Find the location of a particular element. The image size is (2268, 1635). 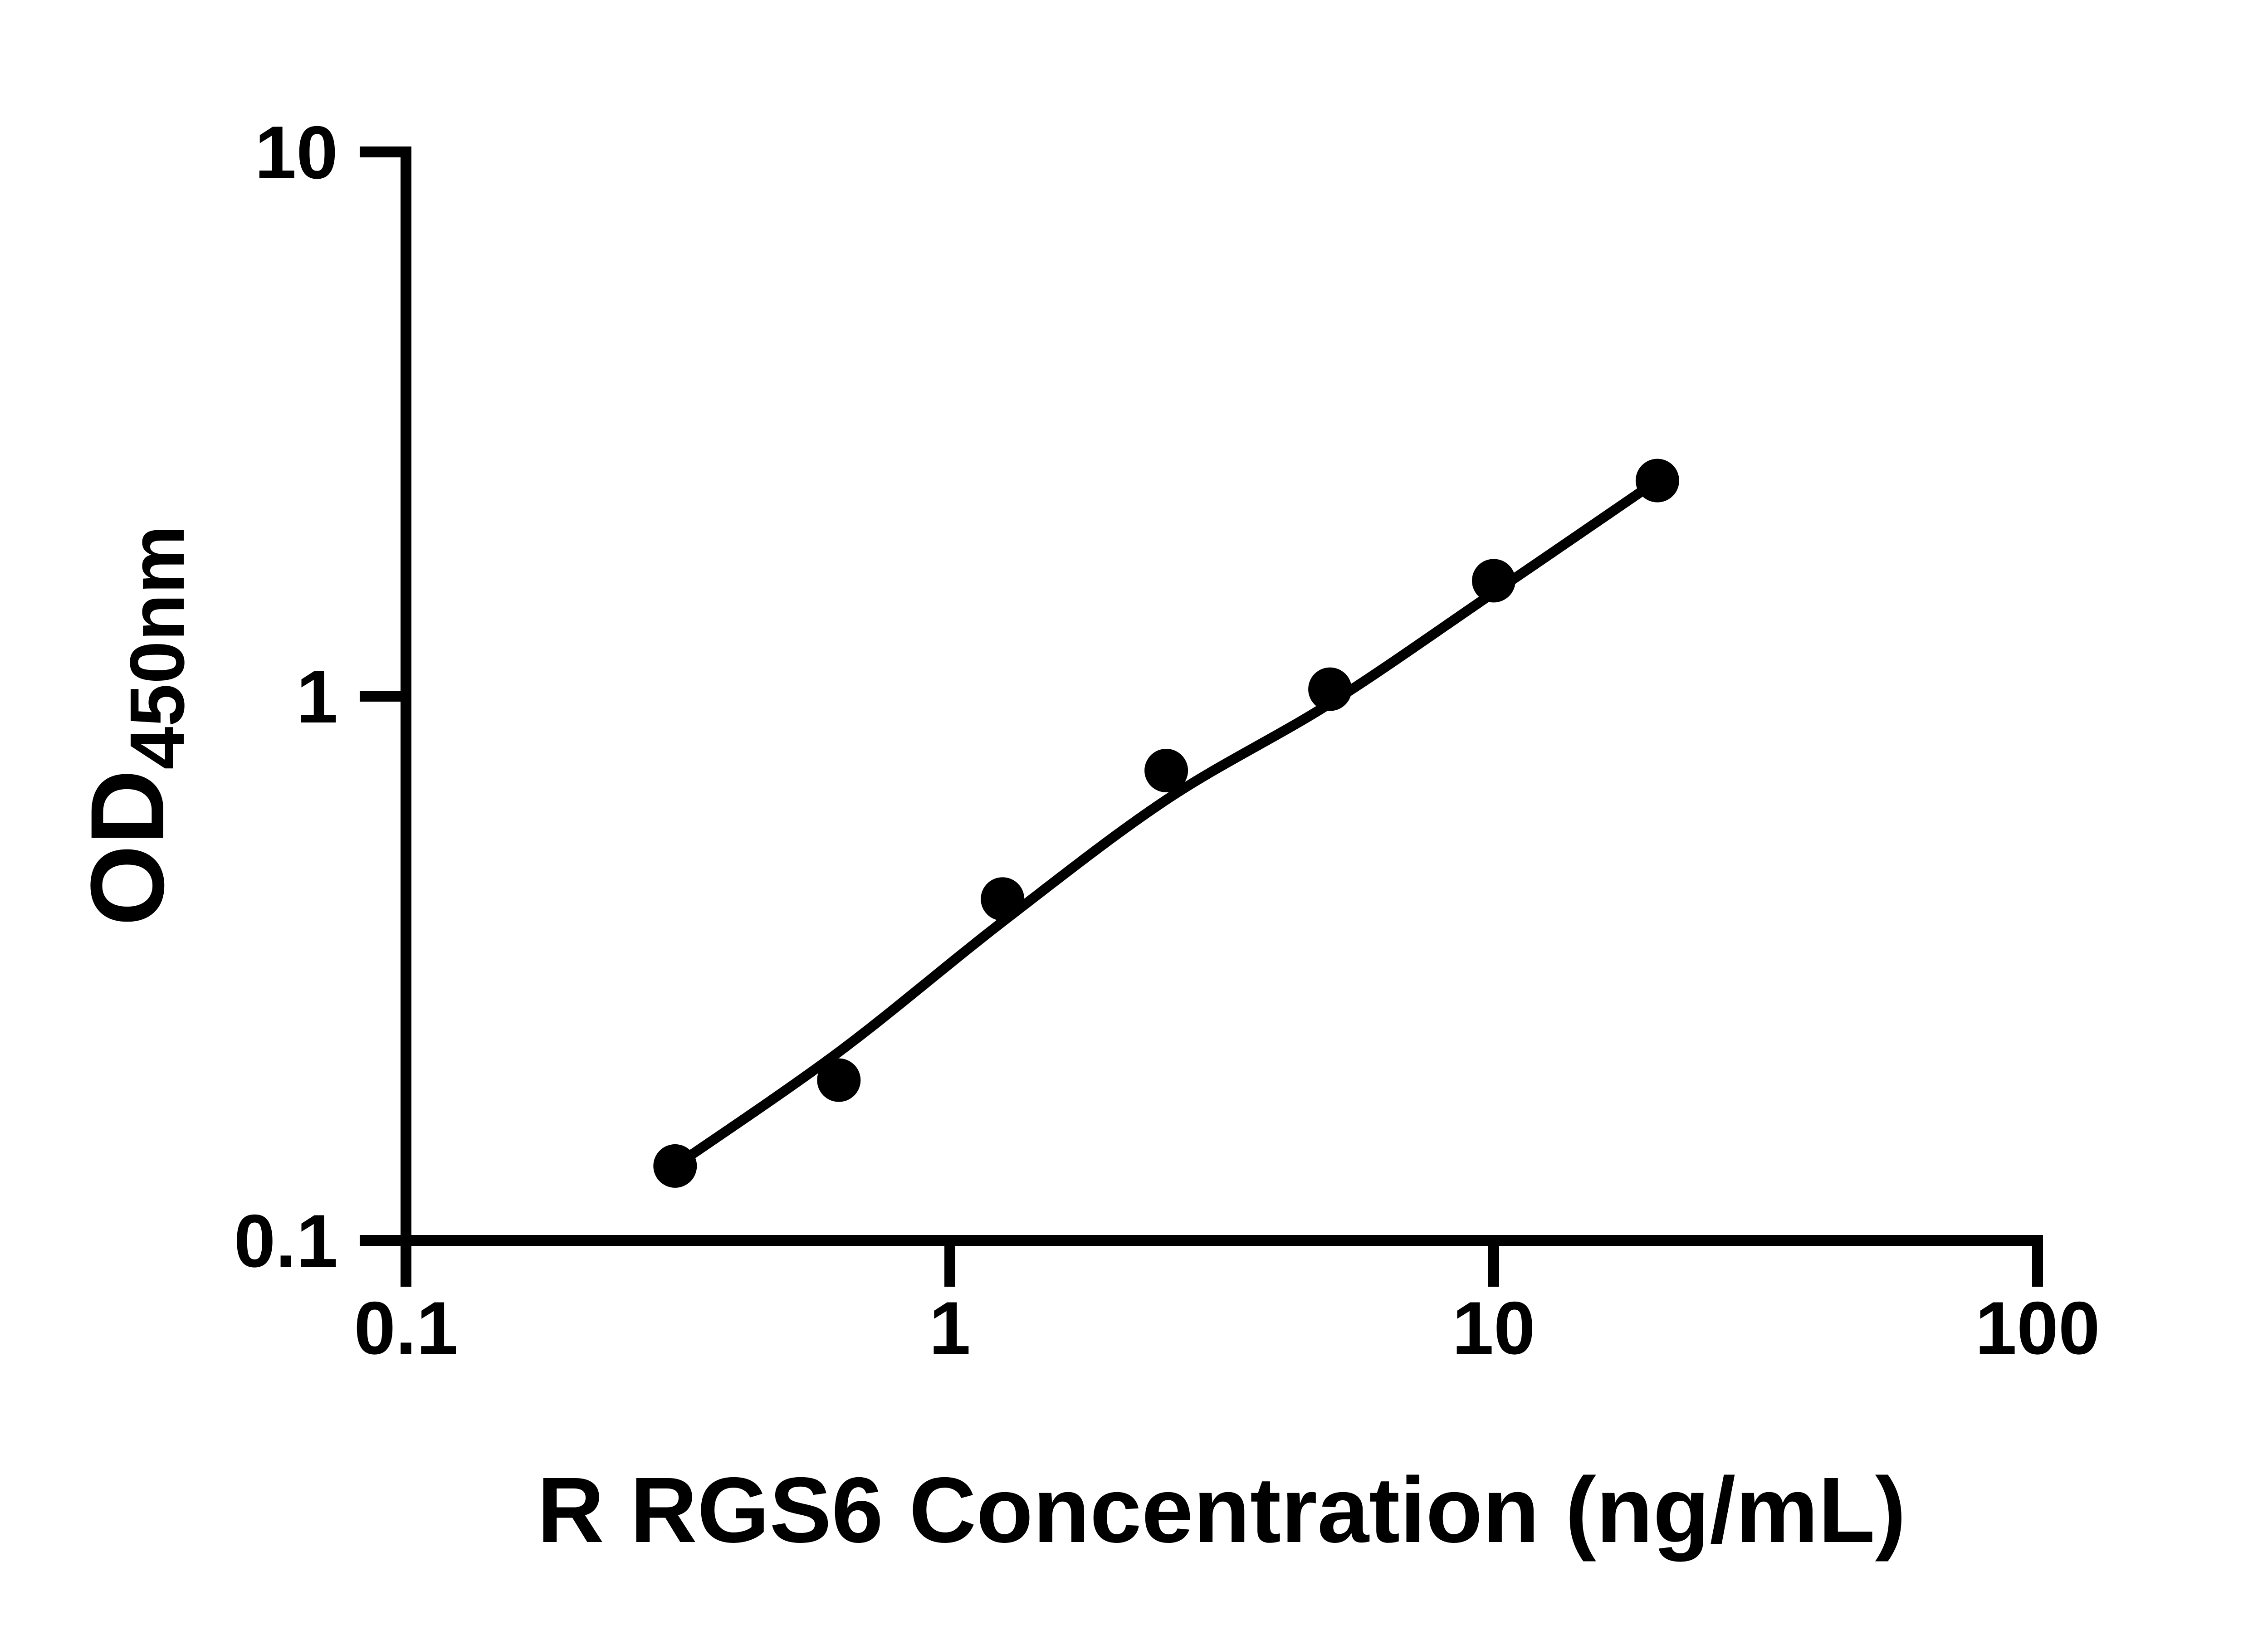

y-axis-tick-label: 0.1 is located at coordinates (286, 1241).